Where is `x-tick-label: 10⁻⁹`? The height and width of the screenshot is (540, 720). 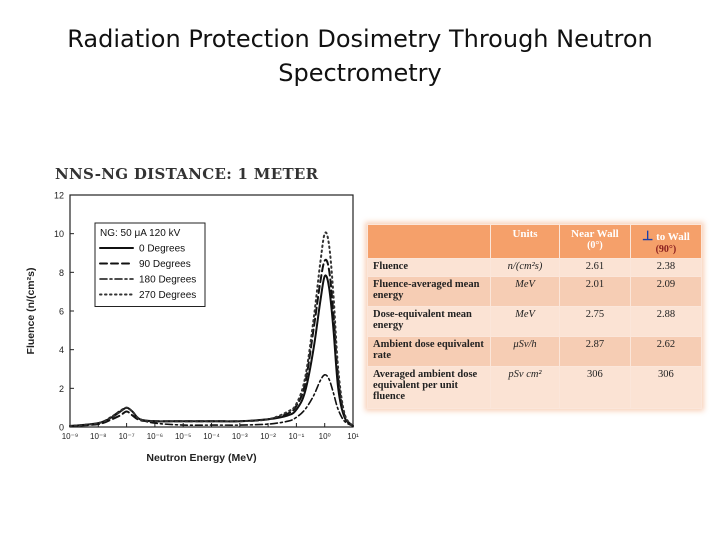 x-tick-label: 10⁻⁹ is located at coordinates (70, 436).